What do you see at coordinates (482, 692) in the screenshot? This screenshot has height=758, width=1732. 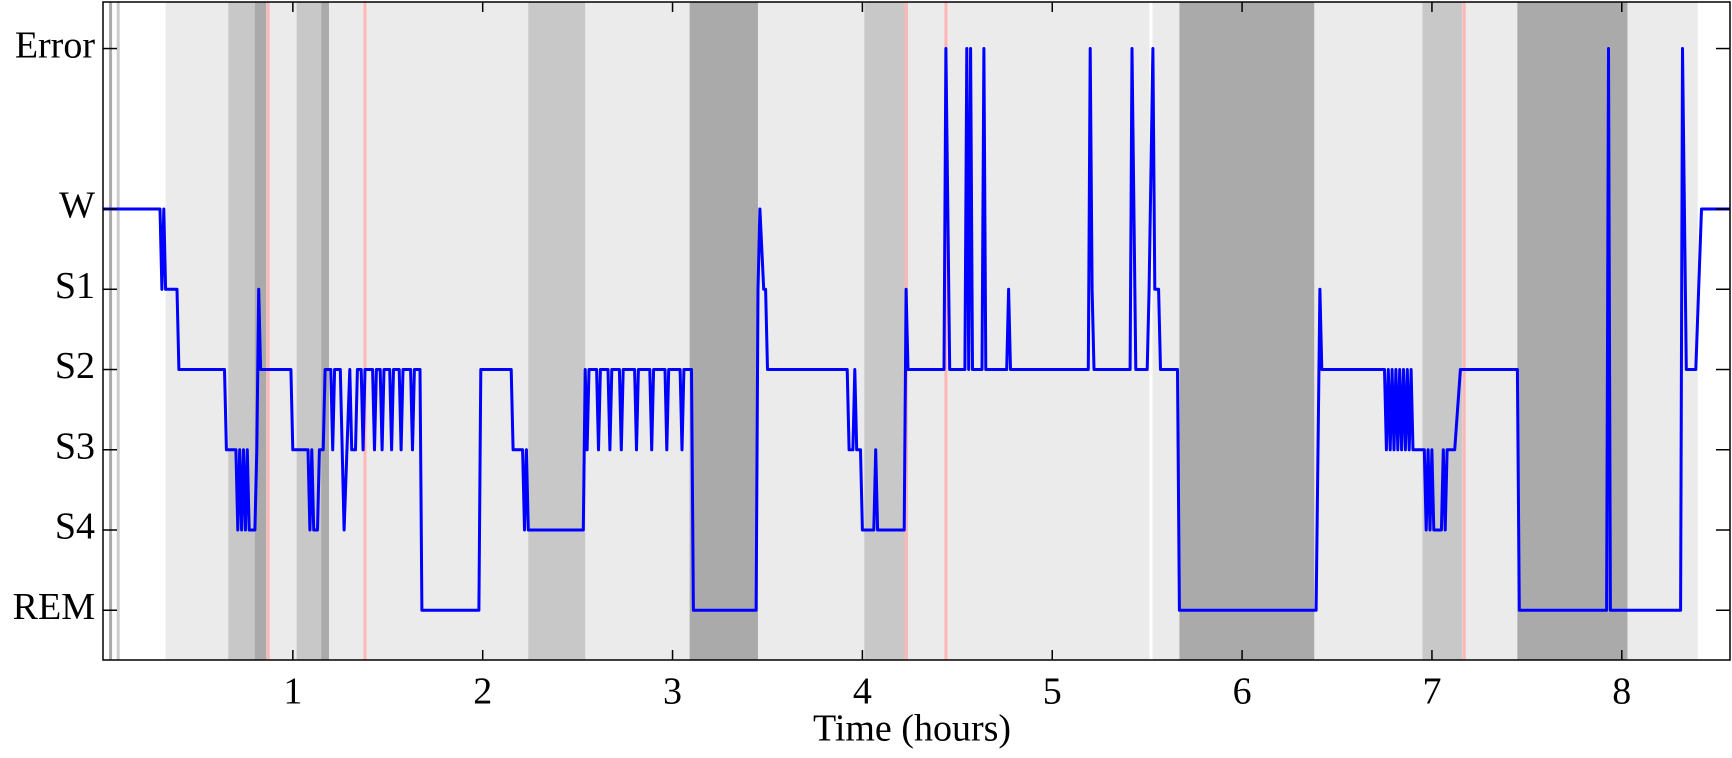 I see `x-tick-label: 2` at bounding box center [482, 692].